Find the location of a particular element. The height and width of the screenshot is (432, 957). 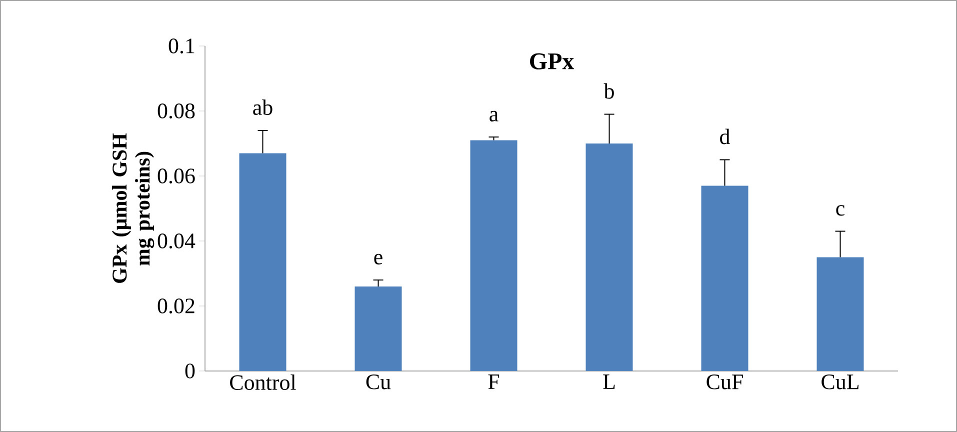

y-tick-label: 0.04 is located at coordinates (177, 241).